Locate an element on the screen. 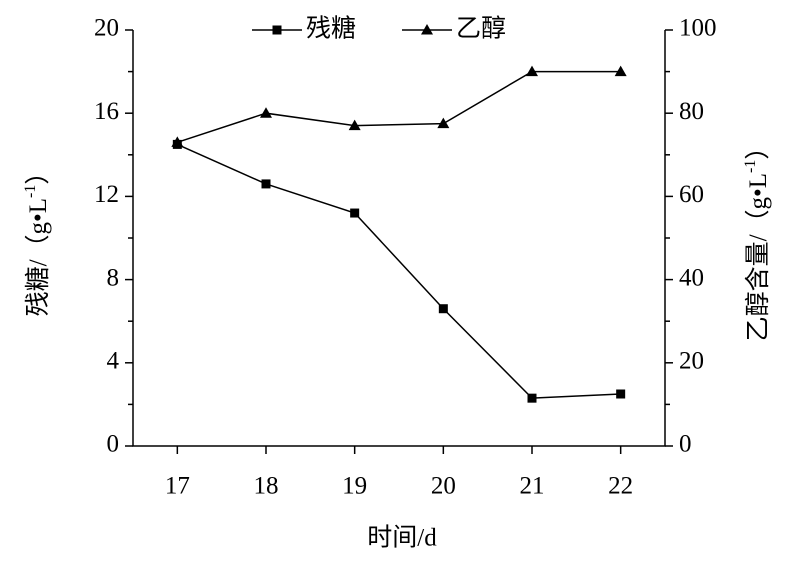  x-tick-label: 21 is located at coordinates (532, 486).